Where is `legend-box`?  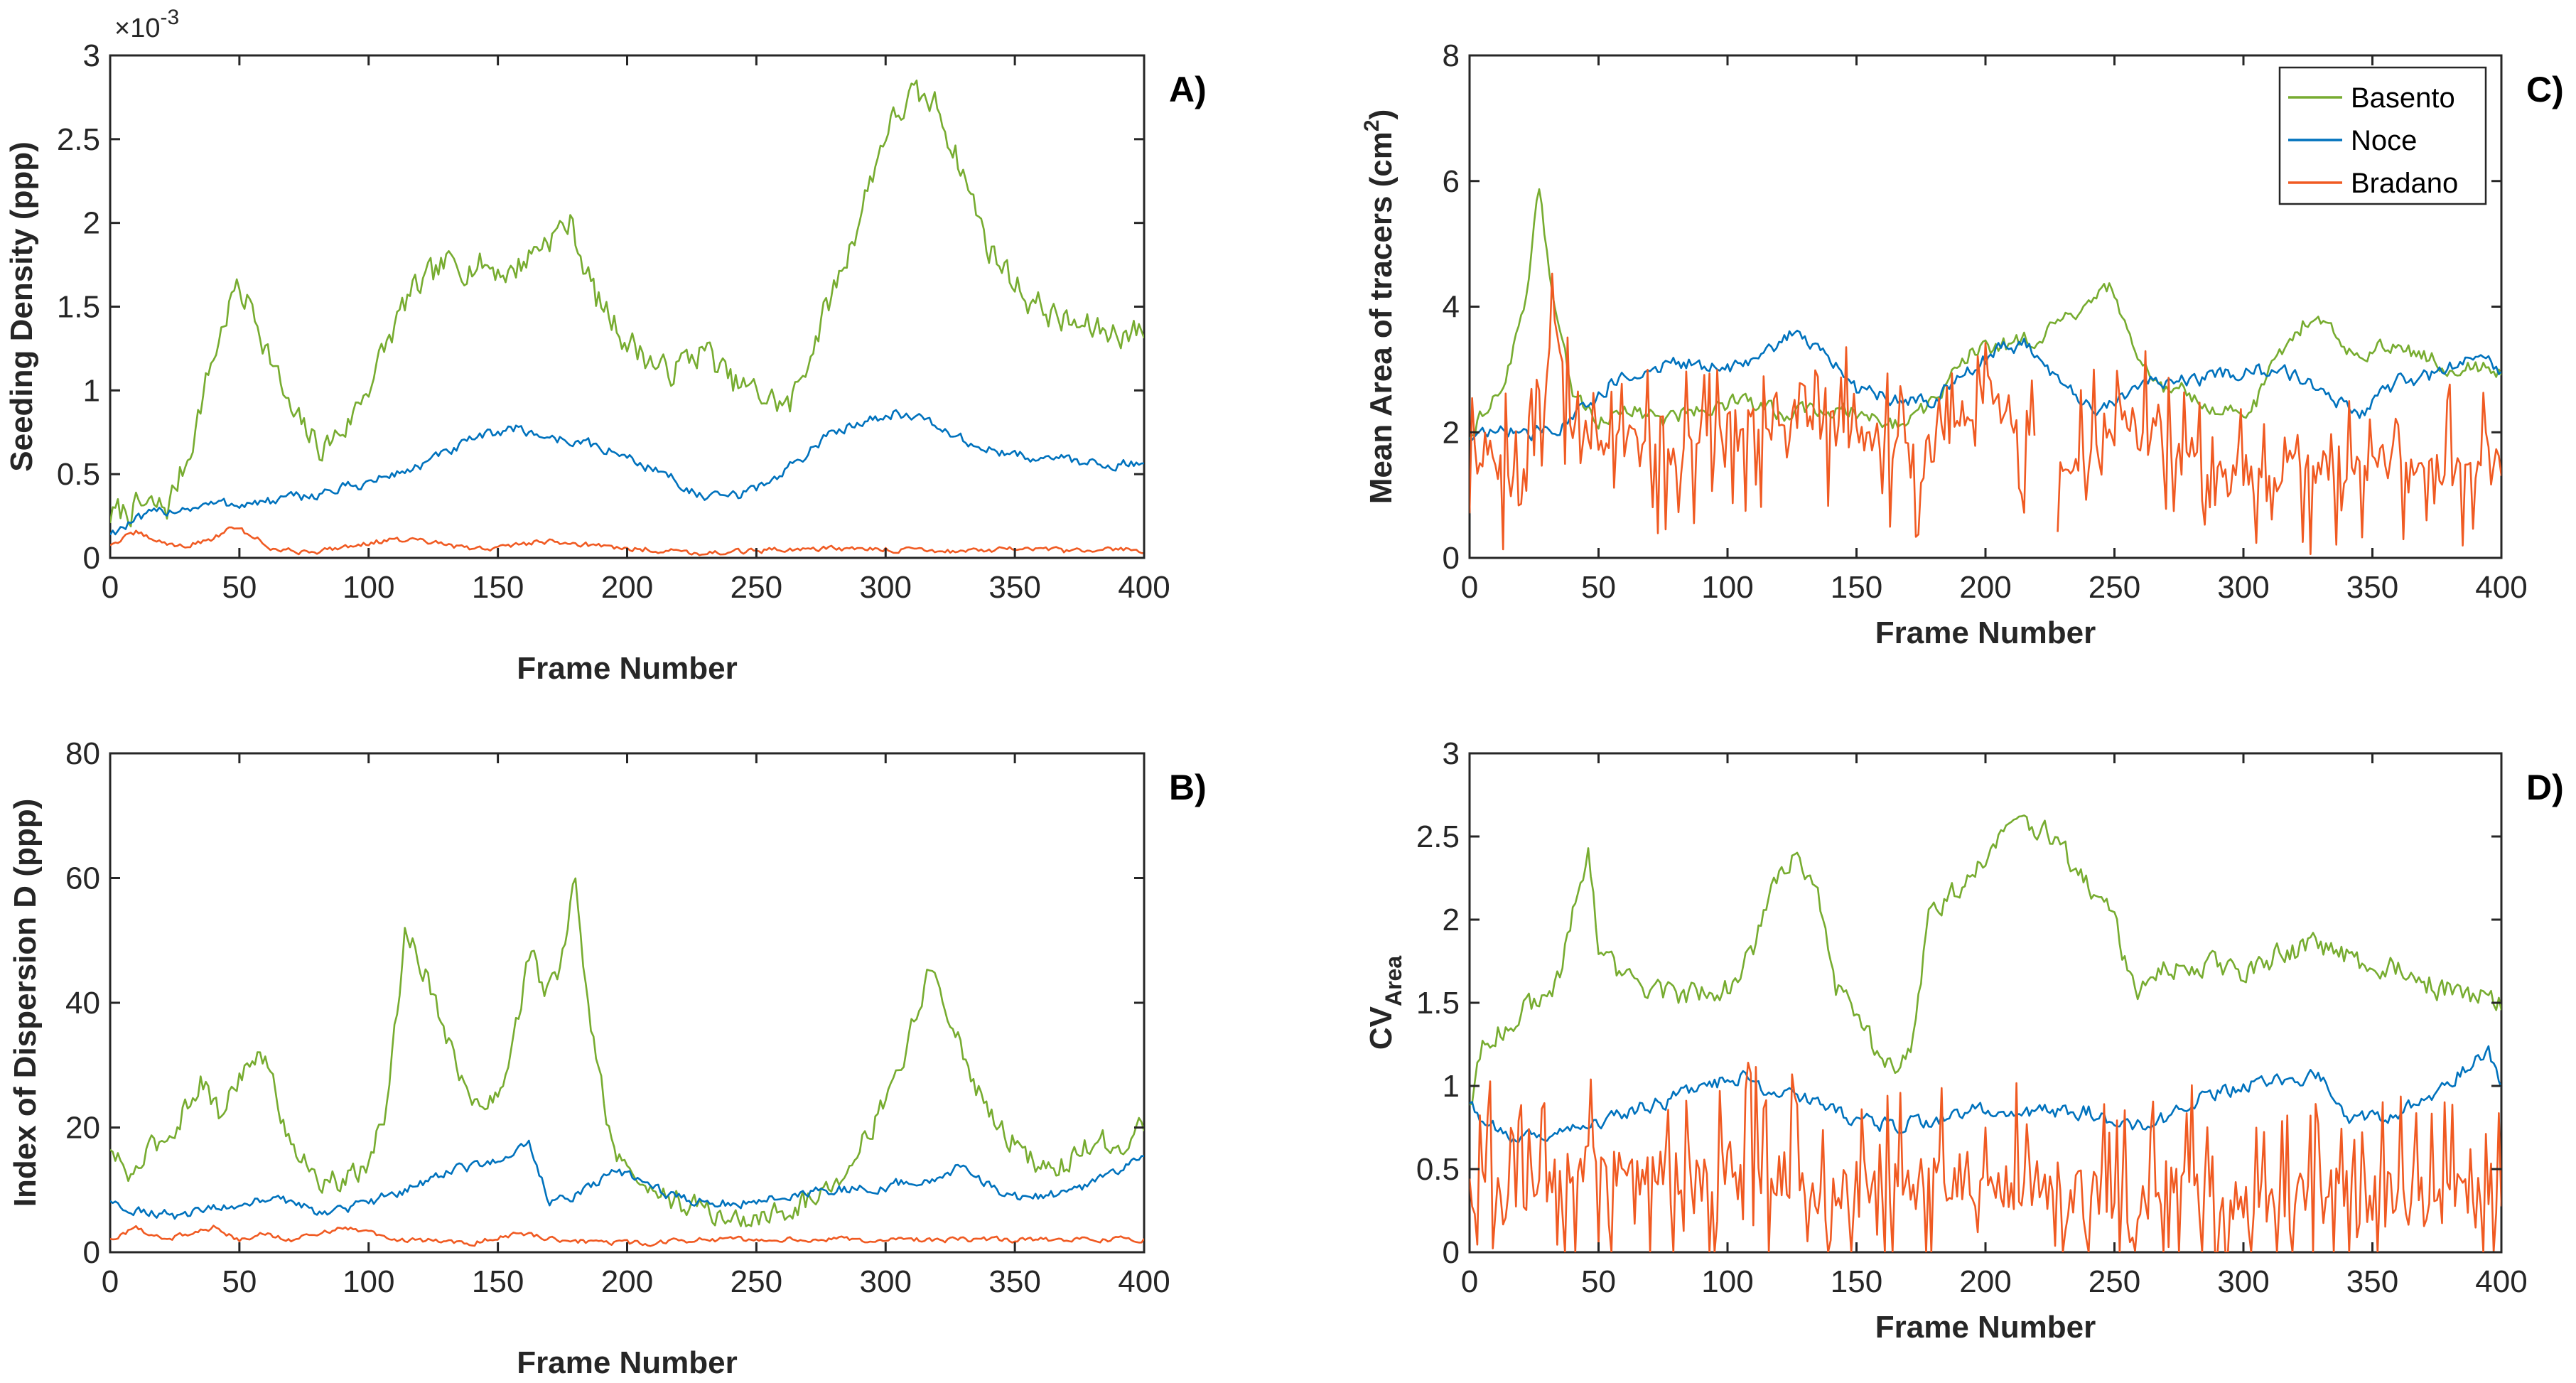
legend-box is located at coordinates (2382, 135).